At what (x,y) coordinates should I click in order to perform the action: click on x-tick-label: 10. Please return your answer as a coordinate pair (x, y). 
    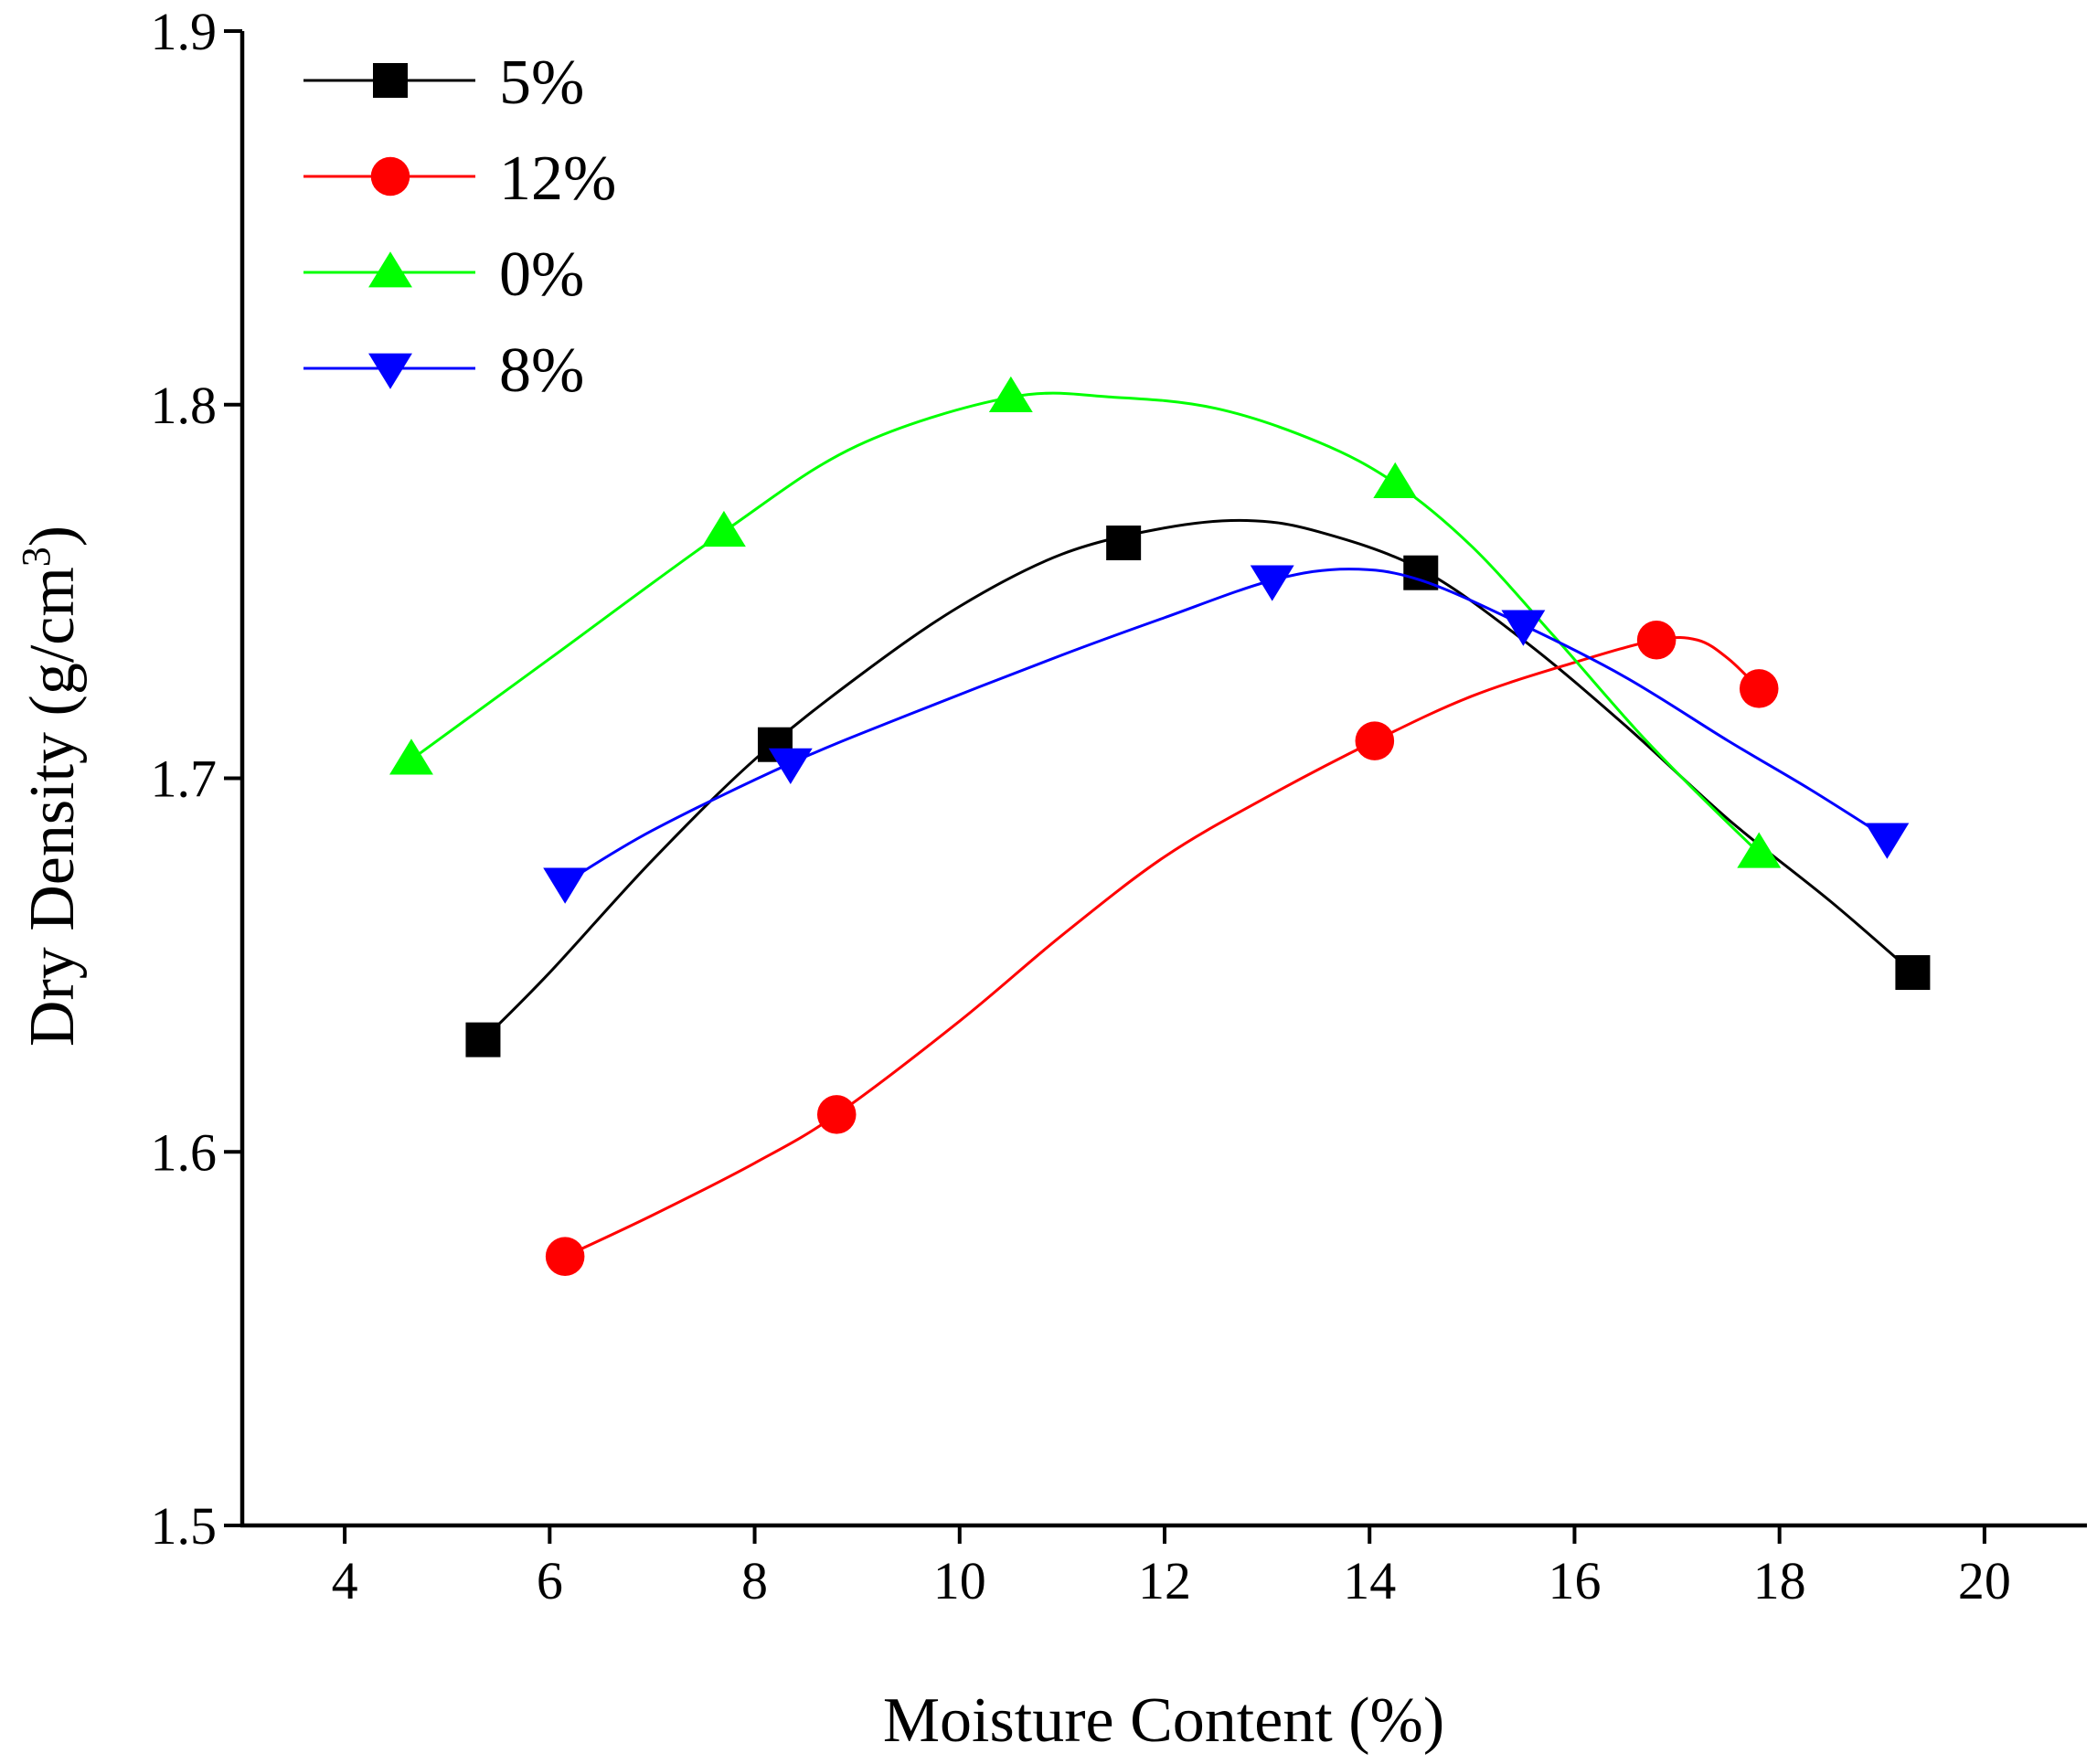
    Looking at the image, I should click on (959, 1580).